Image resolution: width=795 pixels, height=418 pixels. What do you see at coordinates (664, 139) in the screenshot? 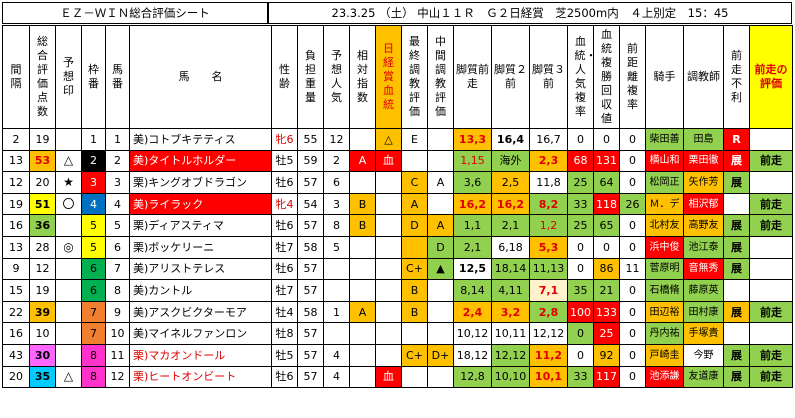
I see `jockey-name: 柴田善` at bounding box center [664, 139].